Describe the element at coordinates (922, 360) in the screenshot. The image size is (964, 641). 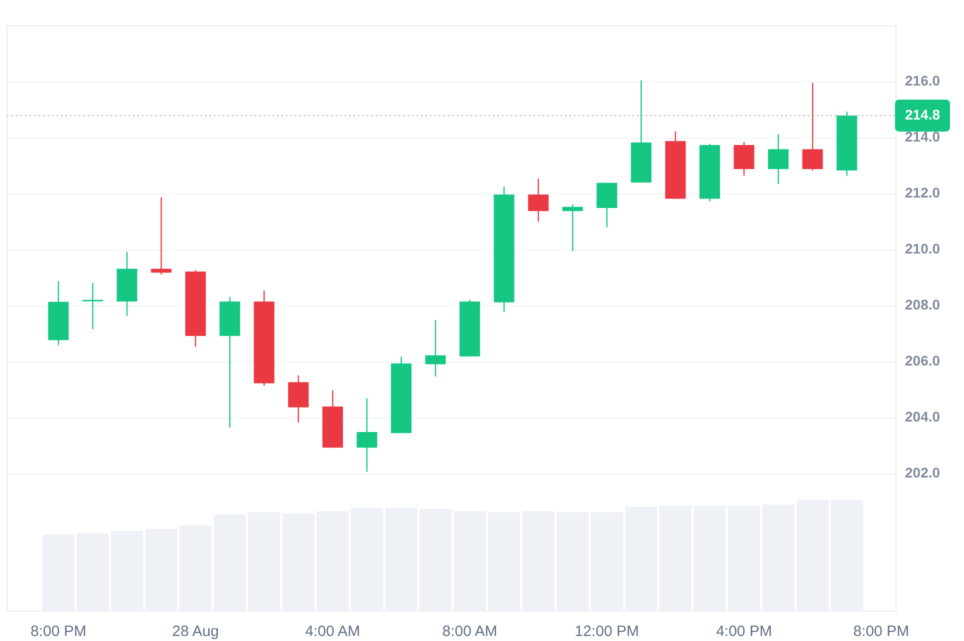
I see `y-tick-label: 206.0` at that location.